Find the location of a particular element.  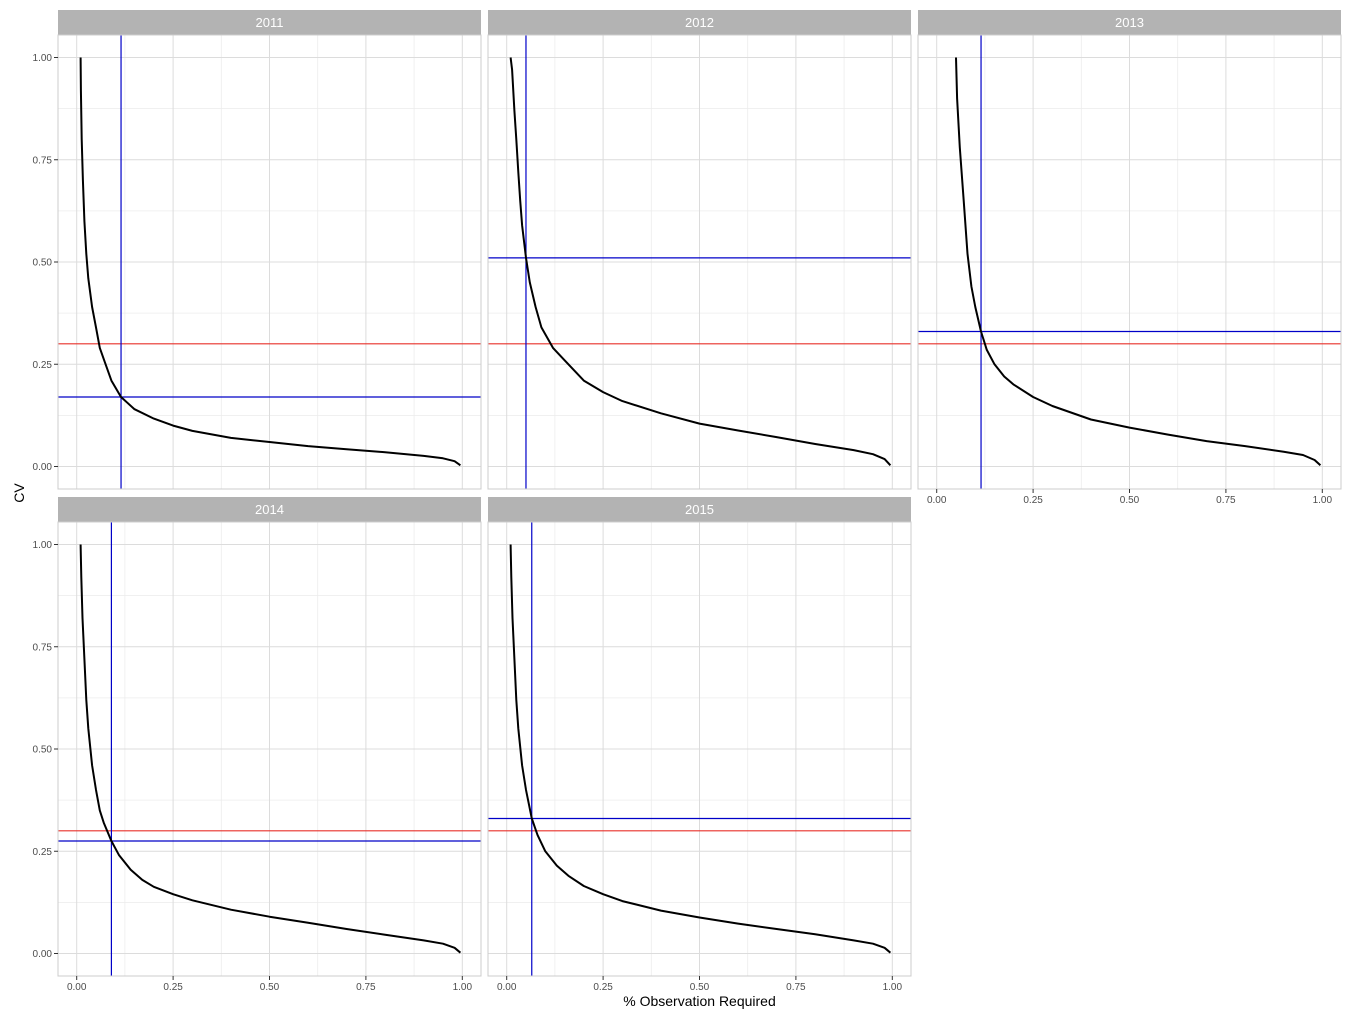

facet-strip-label: 2015 is located at coordinates (699, 509).